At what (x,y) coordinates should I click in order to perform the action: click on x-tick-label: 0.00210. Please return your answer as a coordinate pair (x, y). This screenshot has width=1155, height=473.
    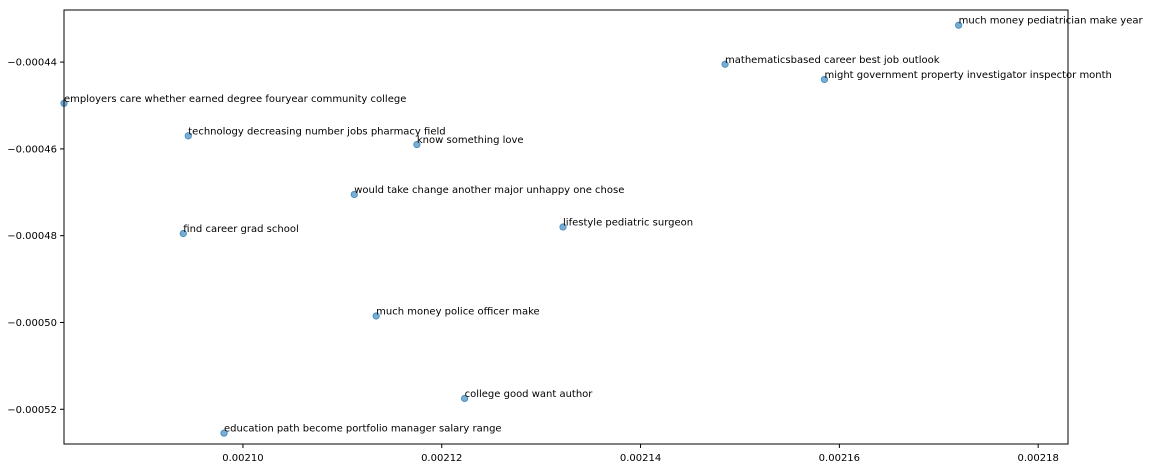
    Looking at the image, I should click on (242, 458).